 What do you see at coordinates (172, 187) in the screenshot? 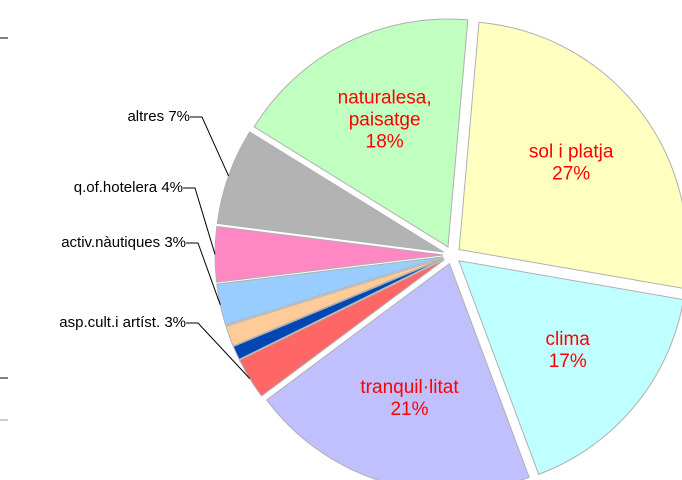
I see `value-label: 4%` at bounding box center [172, 187].